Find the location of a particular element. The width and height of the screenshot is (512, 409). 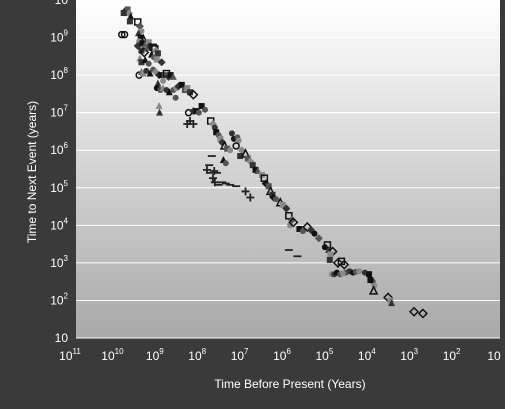

x-tick-label: 10⁶ is located at coordinates (282, 355).